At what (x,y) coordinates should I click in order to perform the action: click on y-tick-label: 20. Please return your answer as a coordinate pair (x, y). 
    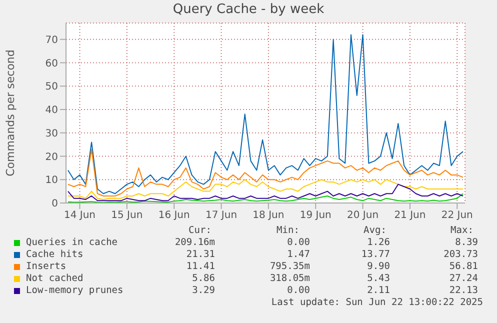
    Looking at the image, I should click on (51, 157).